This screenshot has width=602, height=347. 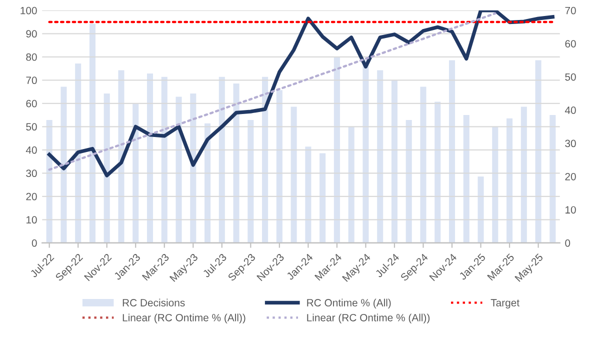 I want to click on y2-tick-label: 60, so click(x=570, y=44).